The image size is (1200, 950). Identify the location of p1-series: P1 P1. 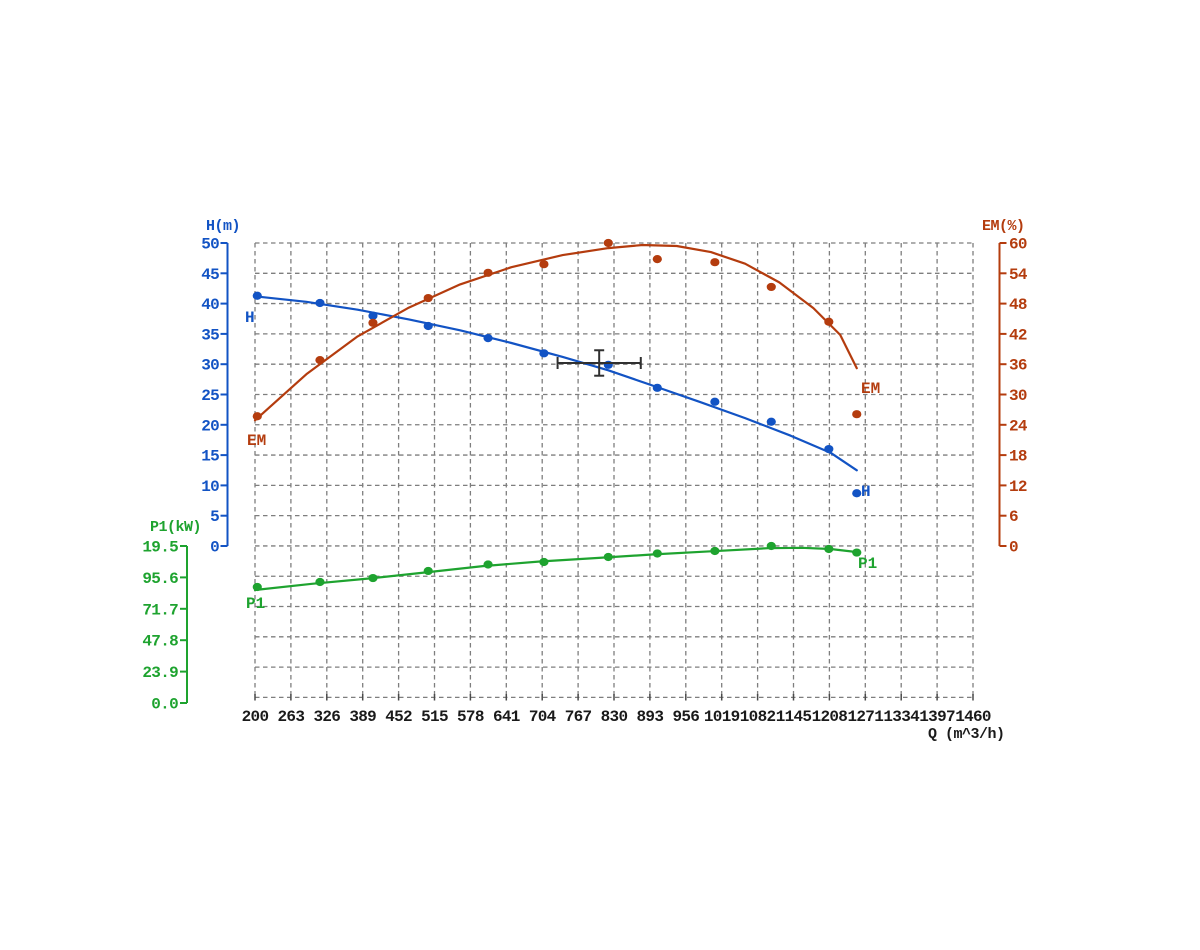
(561, 577).